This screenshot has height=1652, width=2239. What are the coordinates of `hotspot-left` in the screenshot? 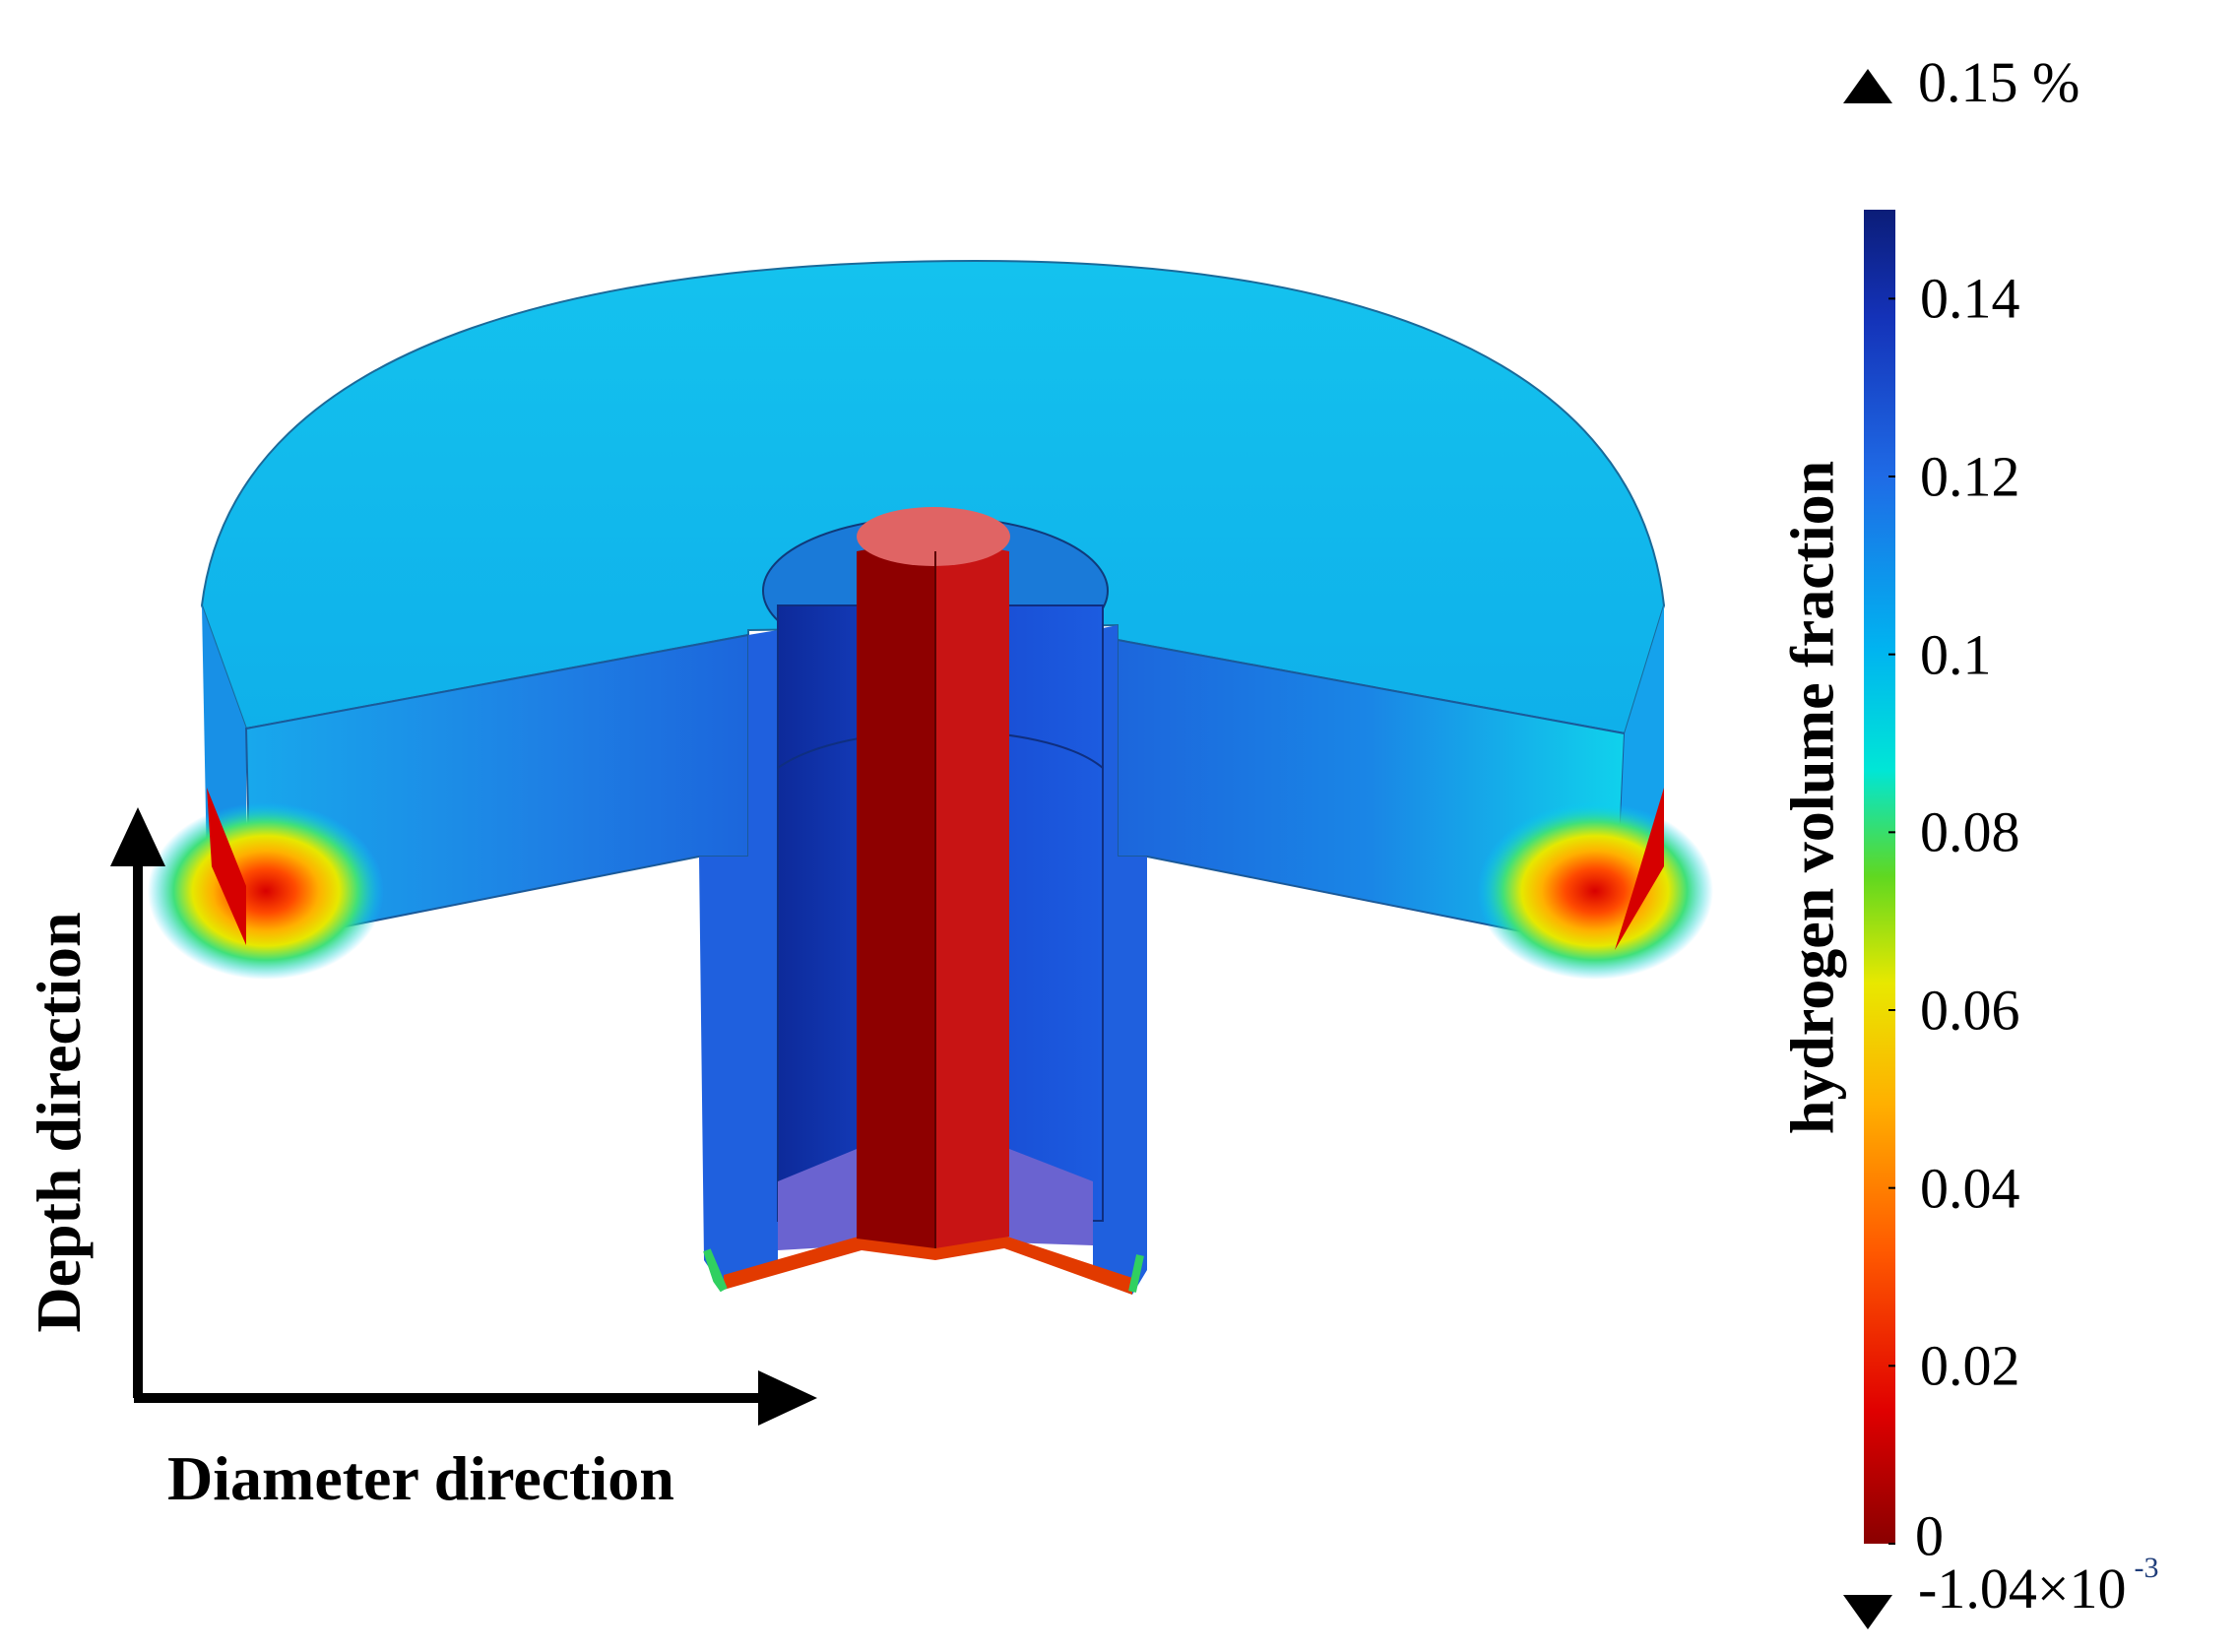 It's located at (266, 891).